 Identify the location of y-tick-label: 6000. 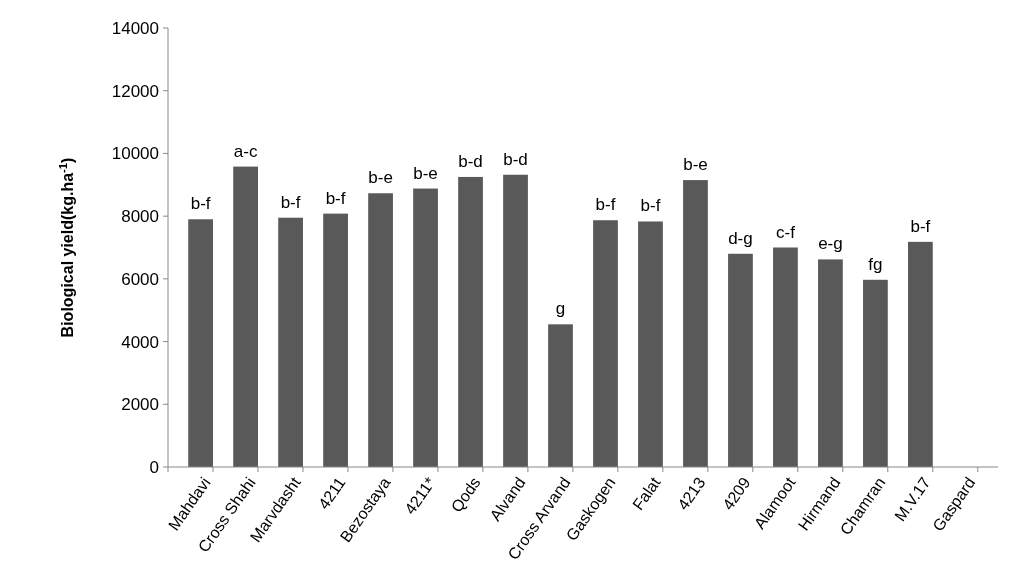
(140, 279).